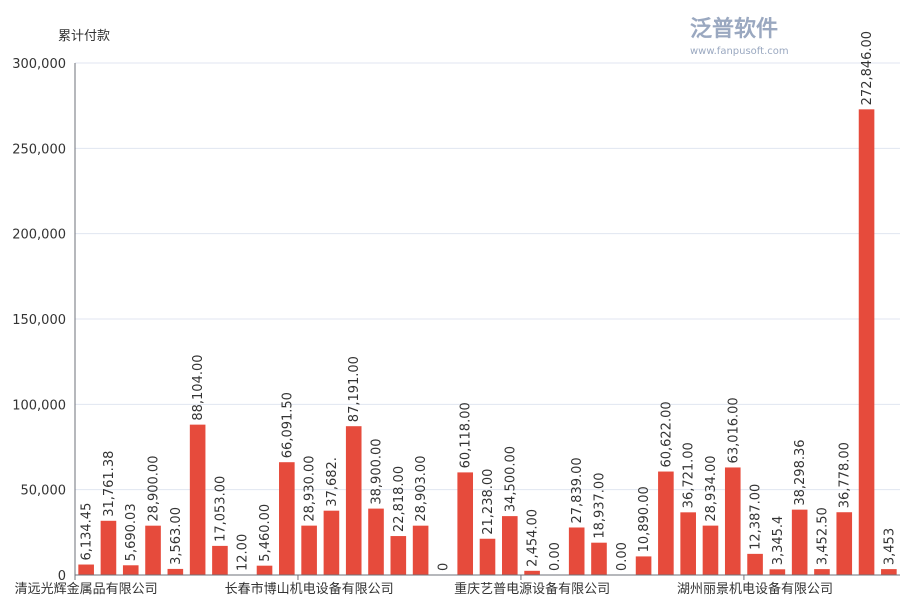 The image size is (900, 600). I want to click on watermark-text: 泛普软件, so click(734, 29).